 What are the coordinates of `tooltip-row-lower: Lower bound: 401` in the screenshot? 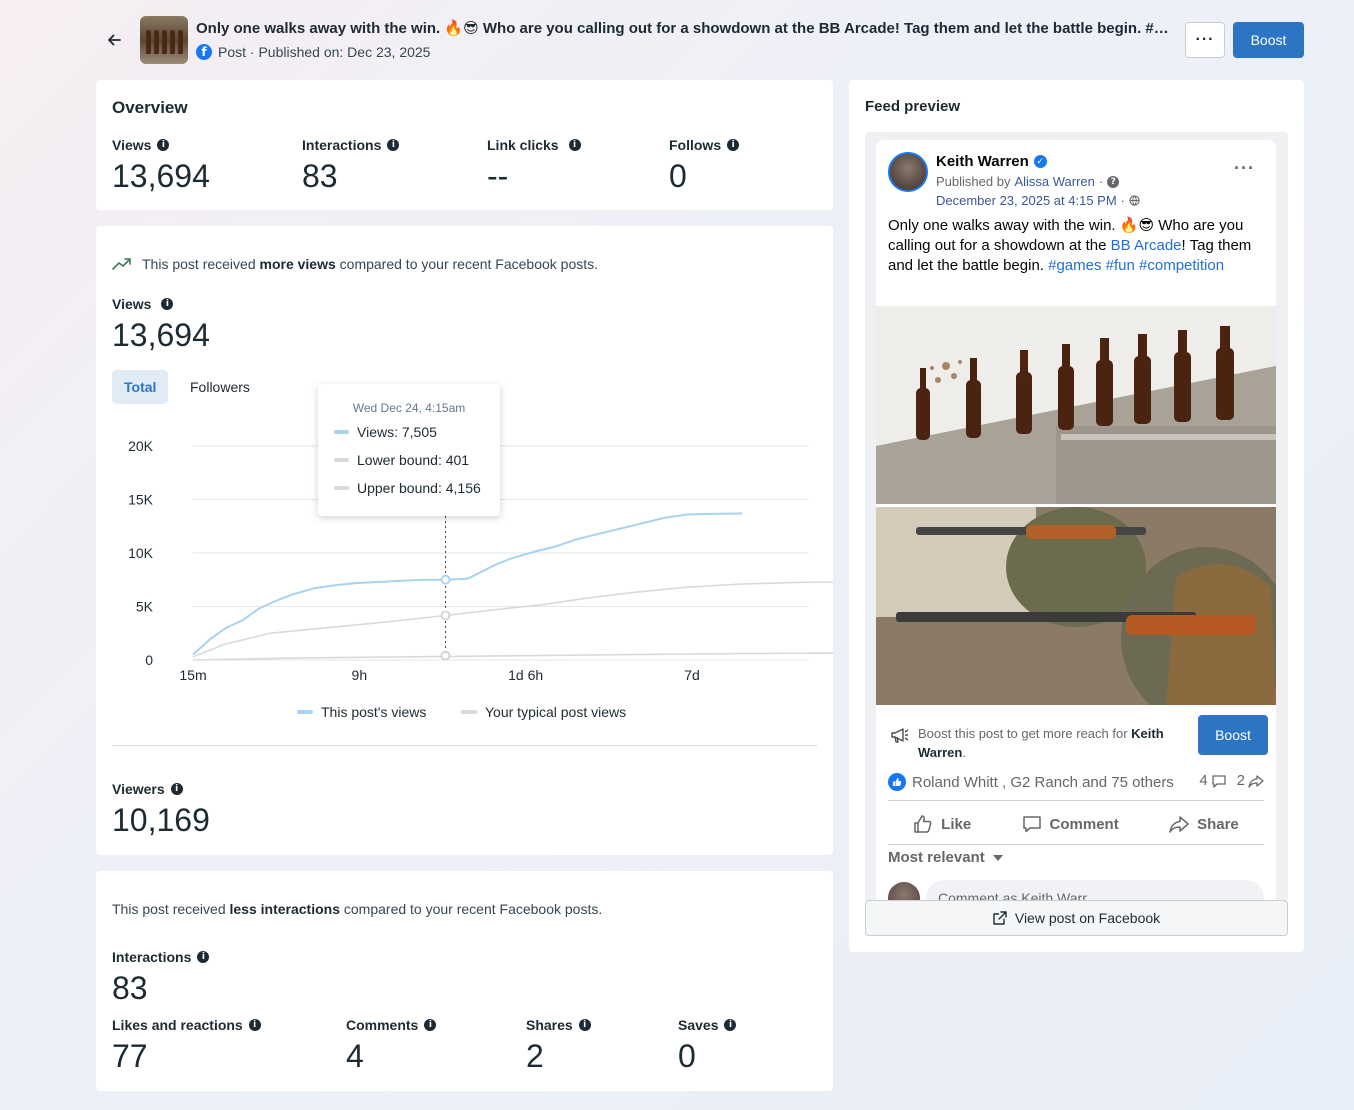 It's located at (401, 460).